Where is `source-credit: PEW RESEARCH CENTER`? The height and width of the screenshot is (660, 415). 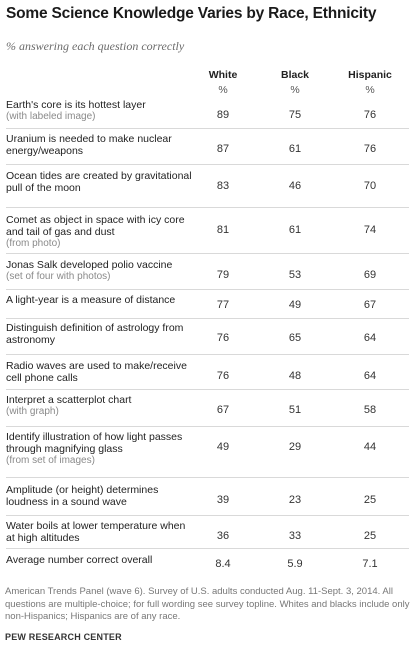 source-credit: PEW RESEARCH CENTER is located at coordinates (63, 637).